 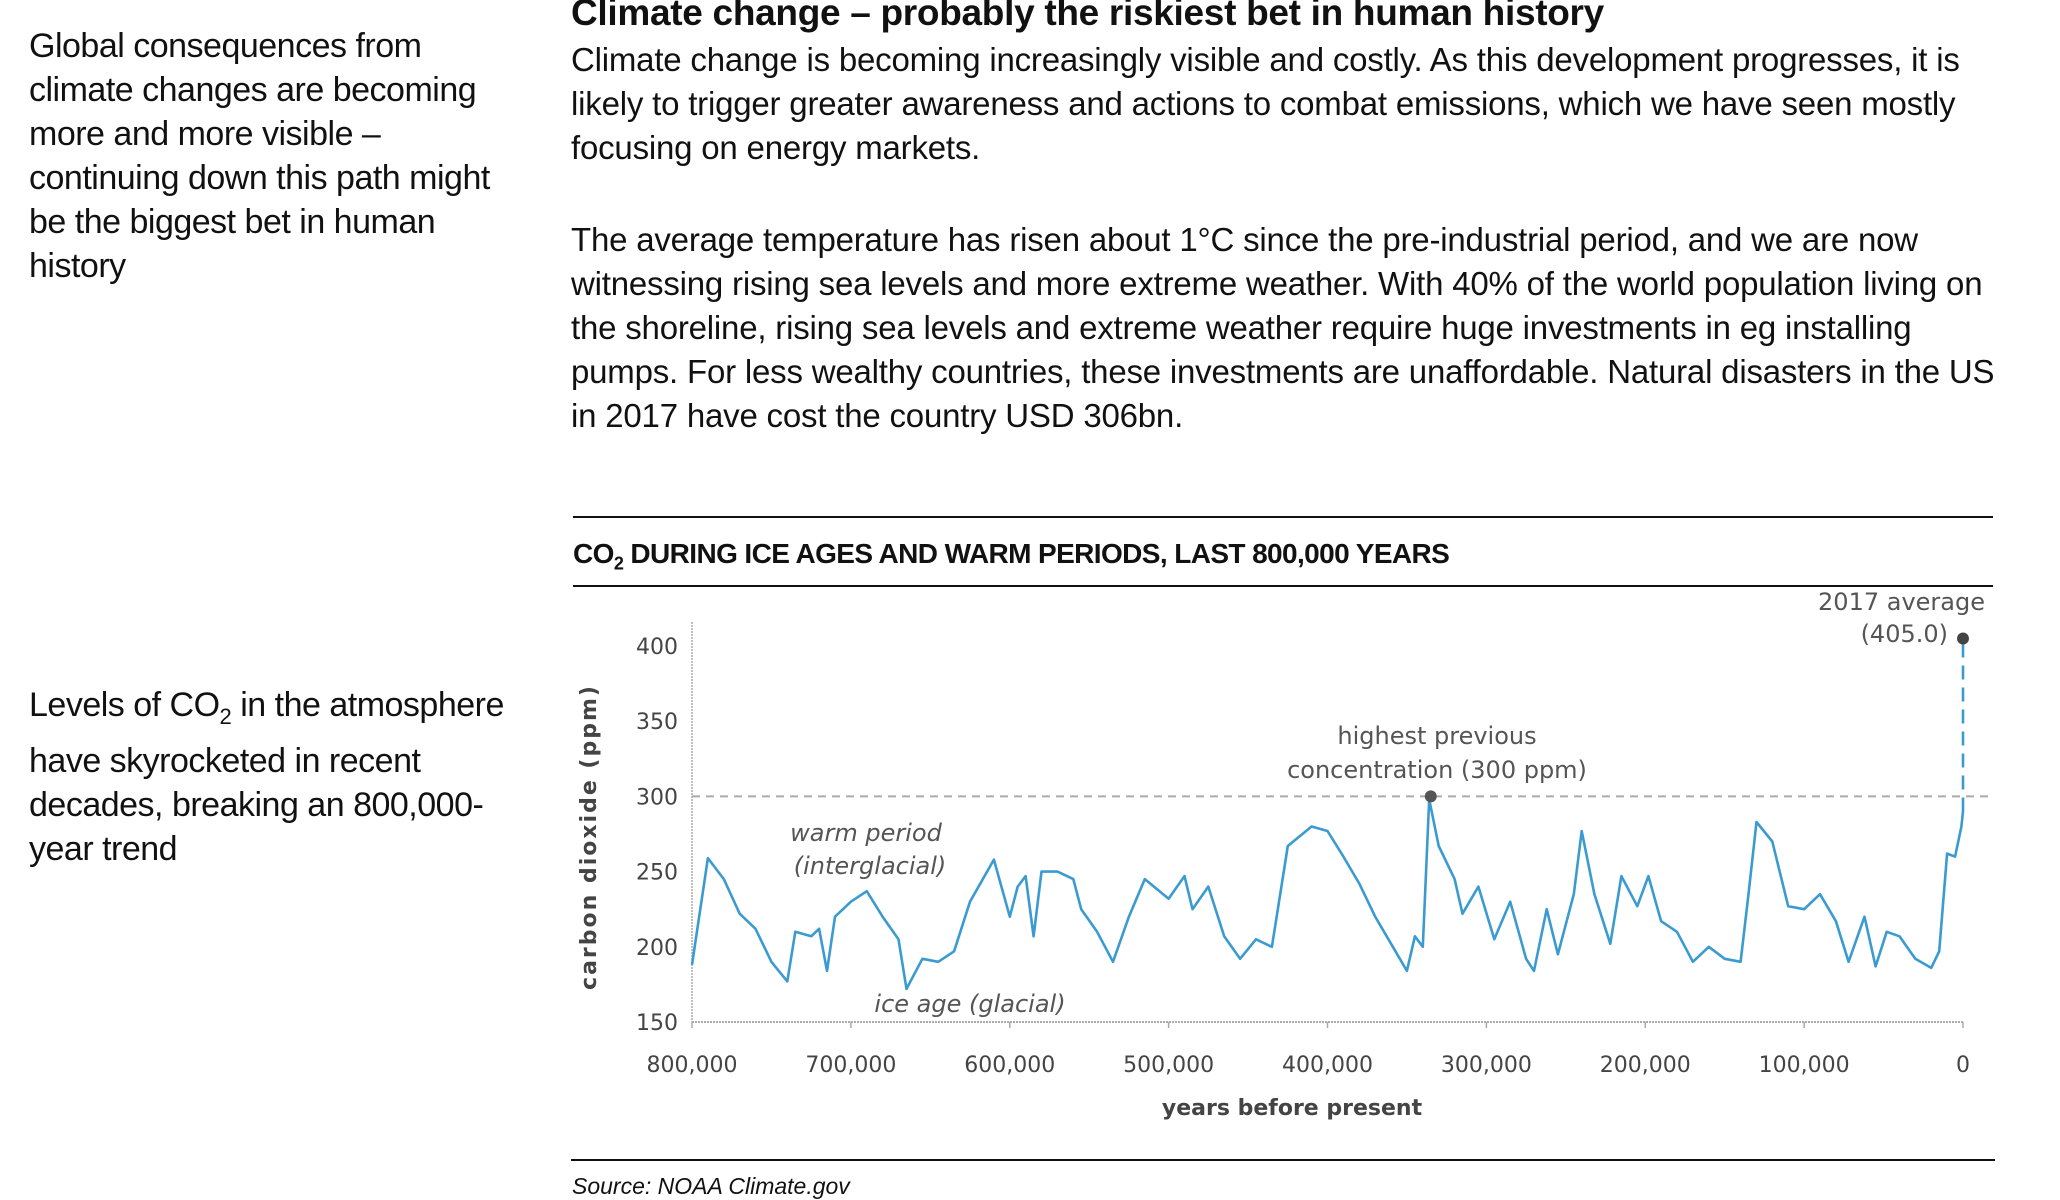 What do you see at coordinates (1009, 1065) in the screenshot?
I see `x-tick-label: 600,000` at bounding box center [1009, 1065].